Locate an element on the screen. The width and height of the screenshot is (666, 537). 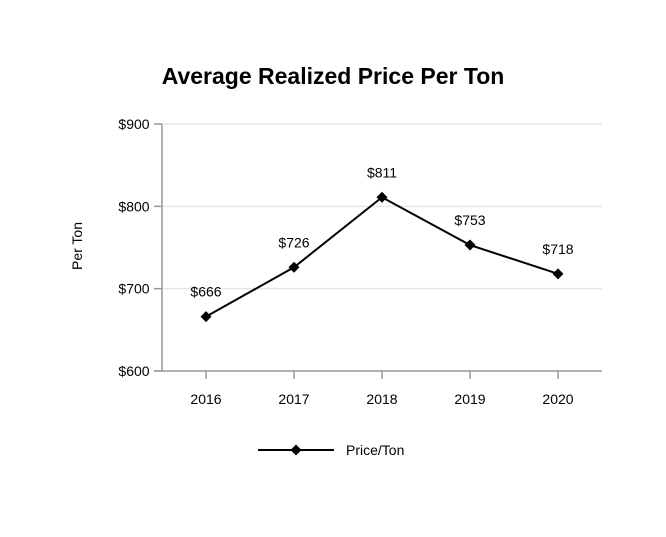
legend-marker is located at coordinates (296, 450).